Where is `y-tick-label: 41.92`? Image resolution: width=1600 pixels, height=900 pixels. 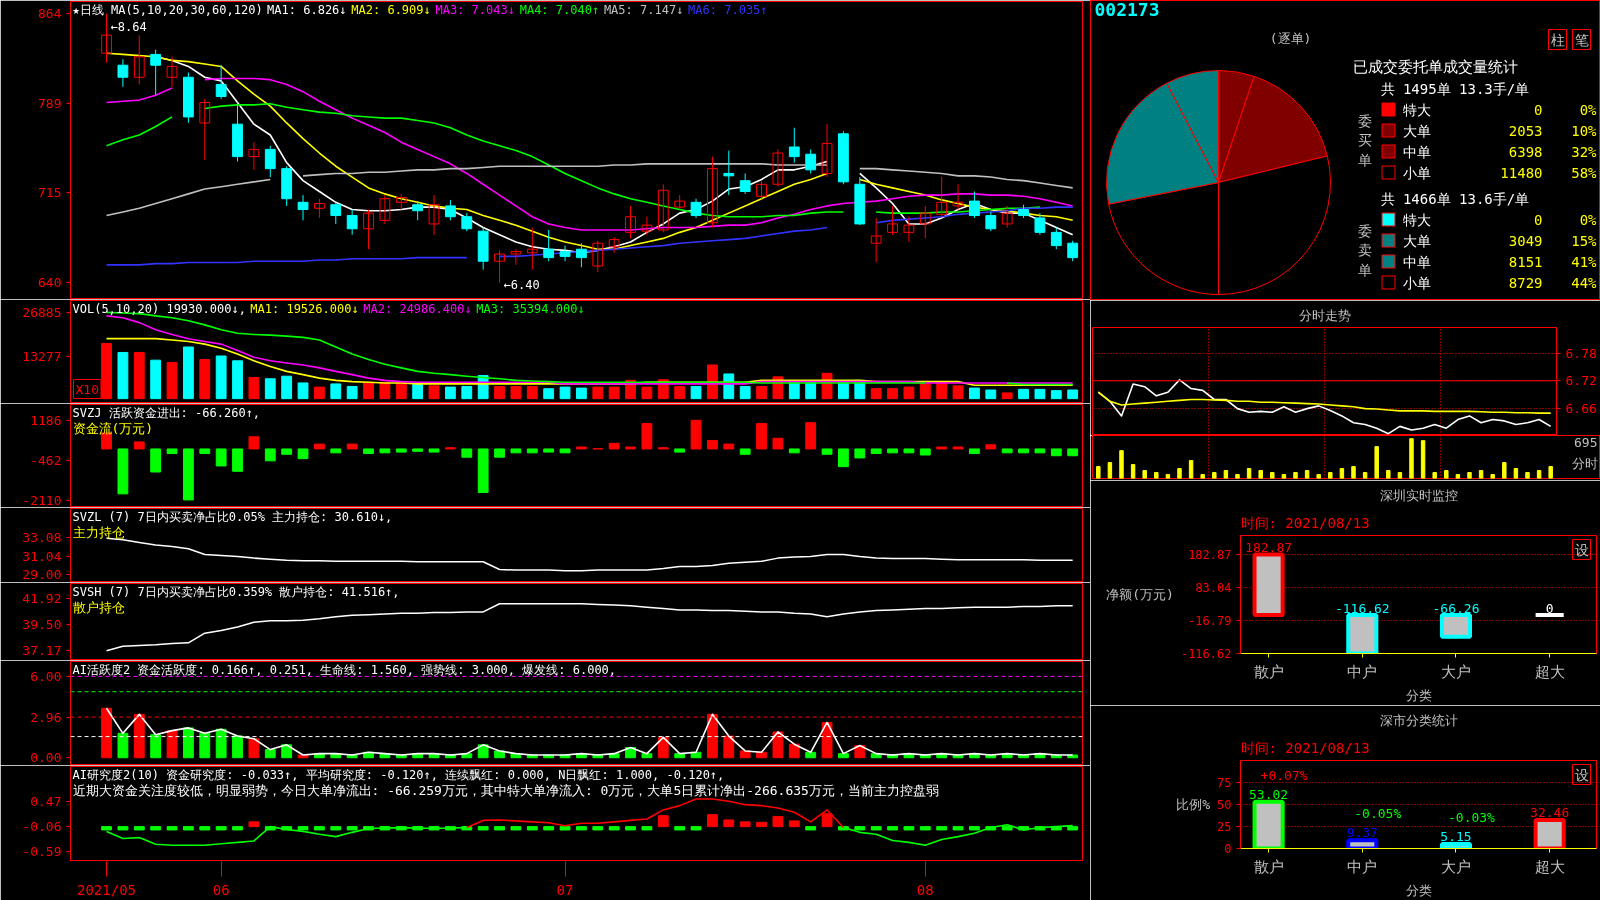 y-tick-label: 41.92 is located at coordinates (42, 598).